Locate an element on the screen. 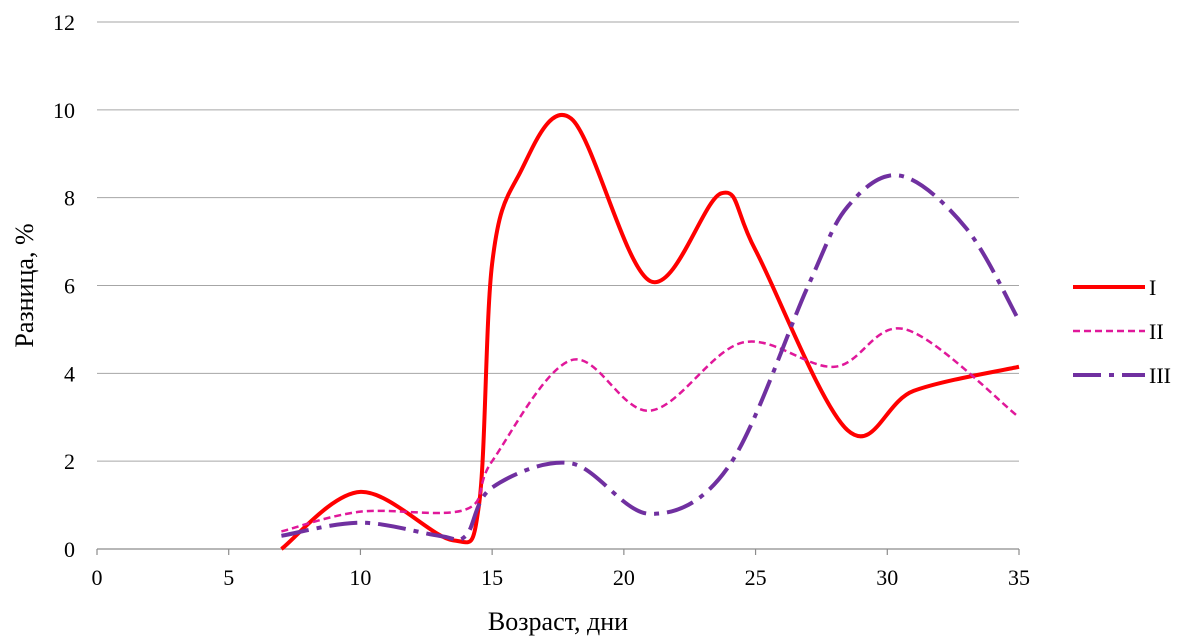 This screenshot has height=637, width=1178. x-axis-title: Возраст, дни is located at coordinates (558, 621).